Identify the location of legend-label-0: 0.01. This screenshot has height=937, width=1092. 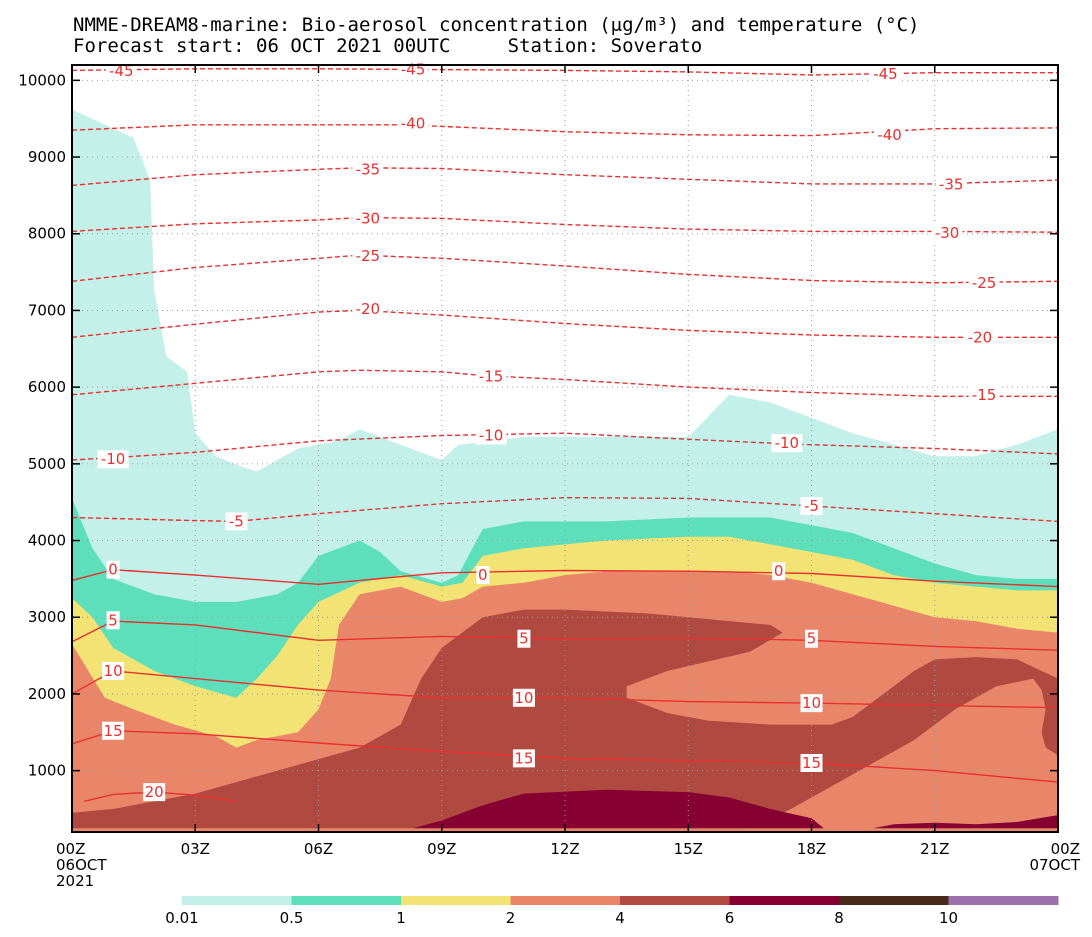
(181, 918).